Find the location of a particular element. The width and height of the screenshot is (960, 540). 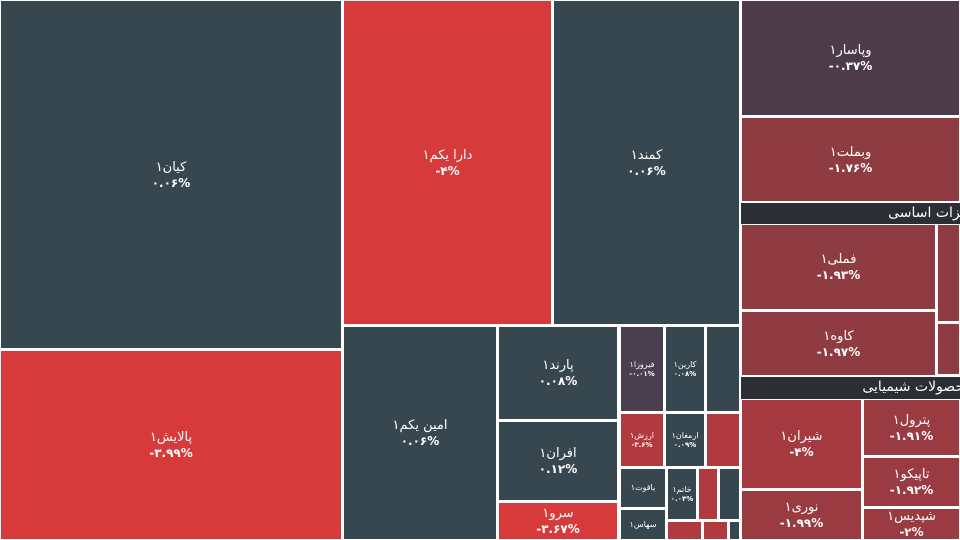

stock-tile: خاتم۱ ۰.۰۴% is located at coordinates (682, 494).